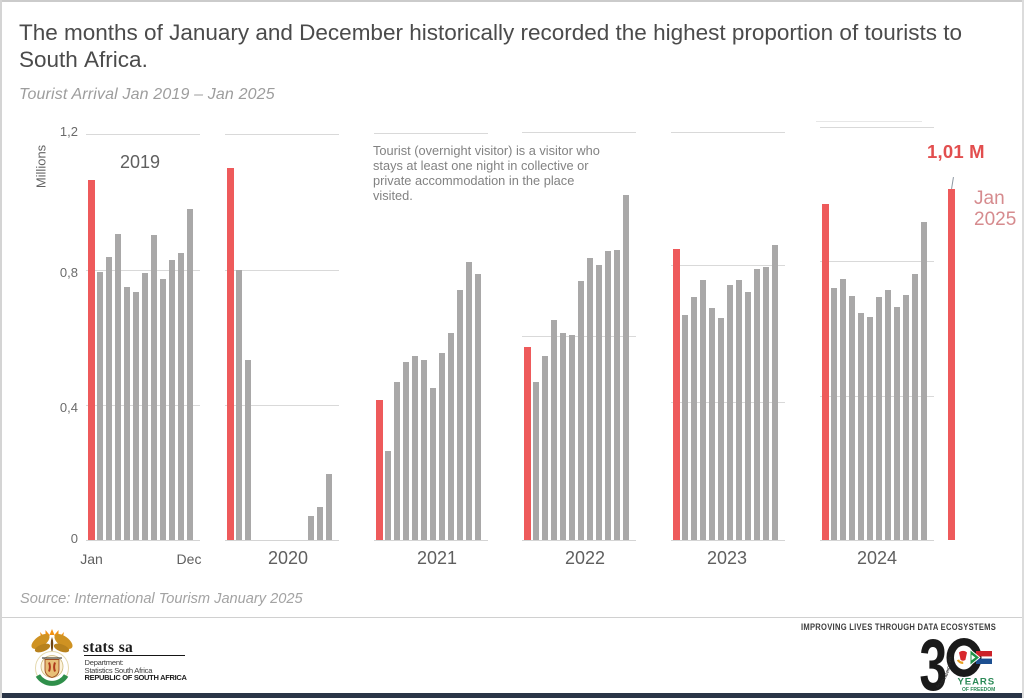 The width and height of the screenshot is (1024, 698). Describe the element at coordinates (977, 681) in the screenshot. I see `svg-text: YEARS` at that location.